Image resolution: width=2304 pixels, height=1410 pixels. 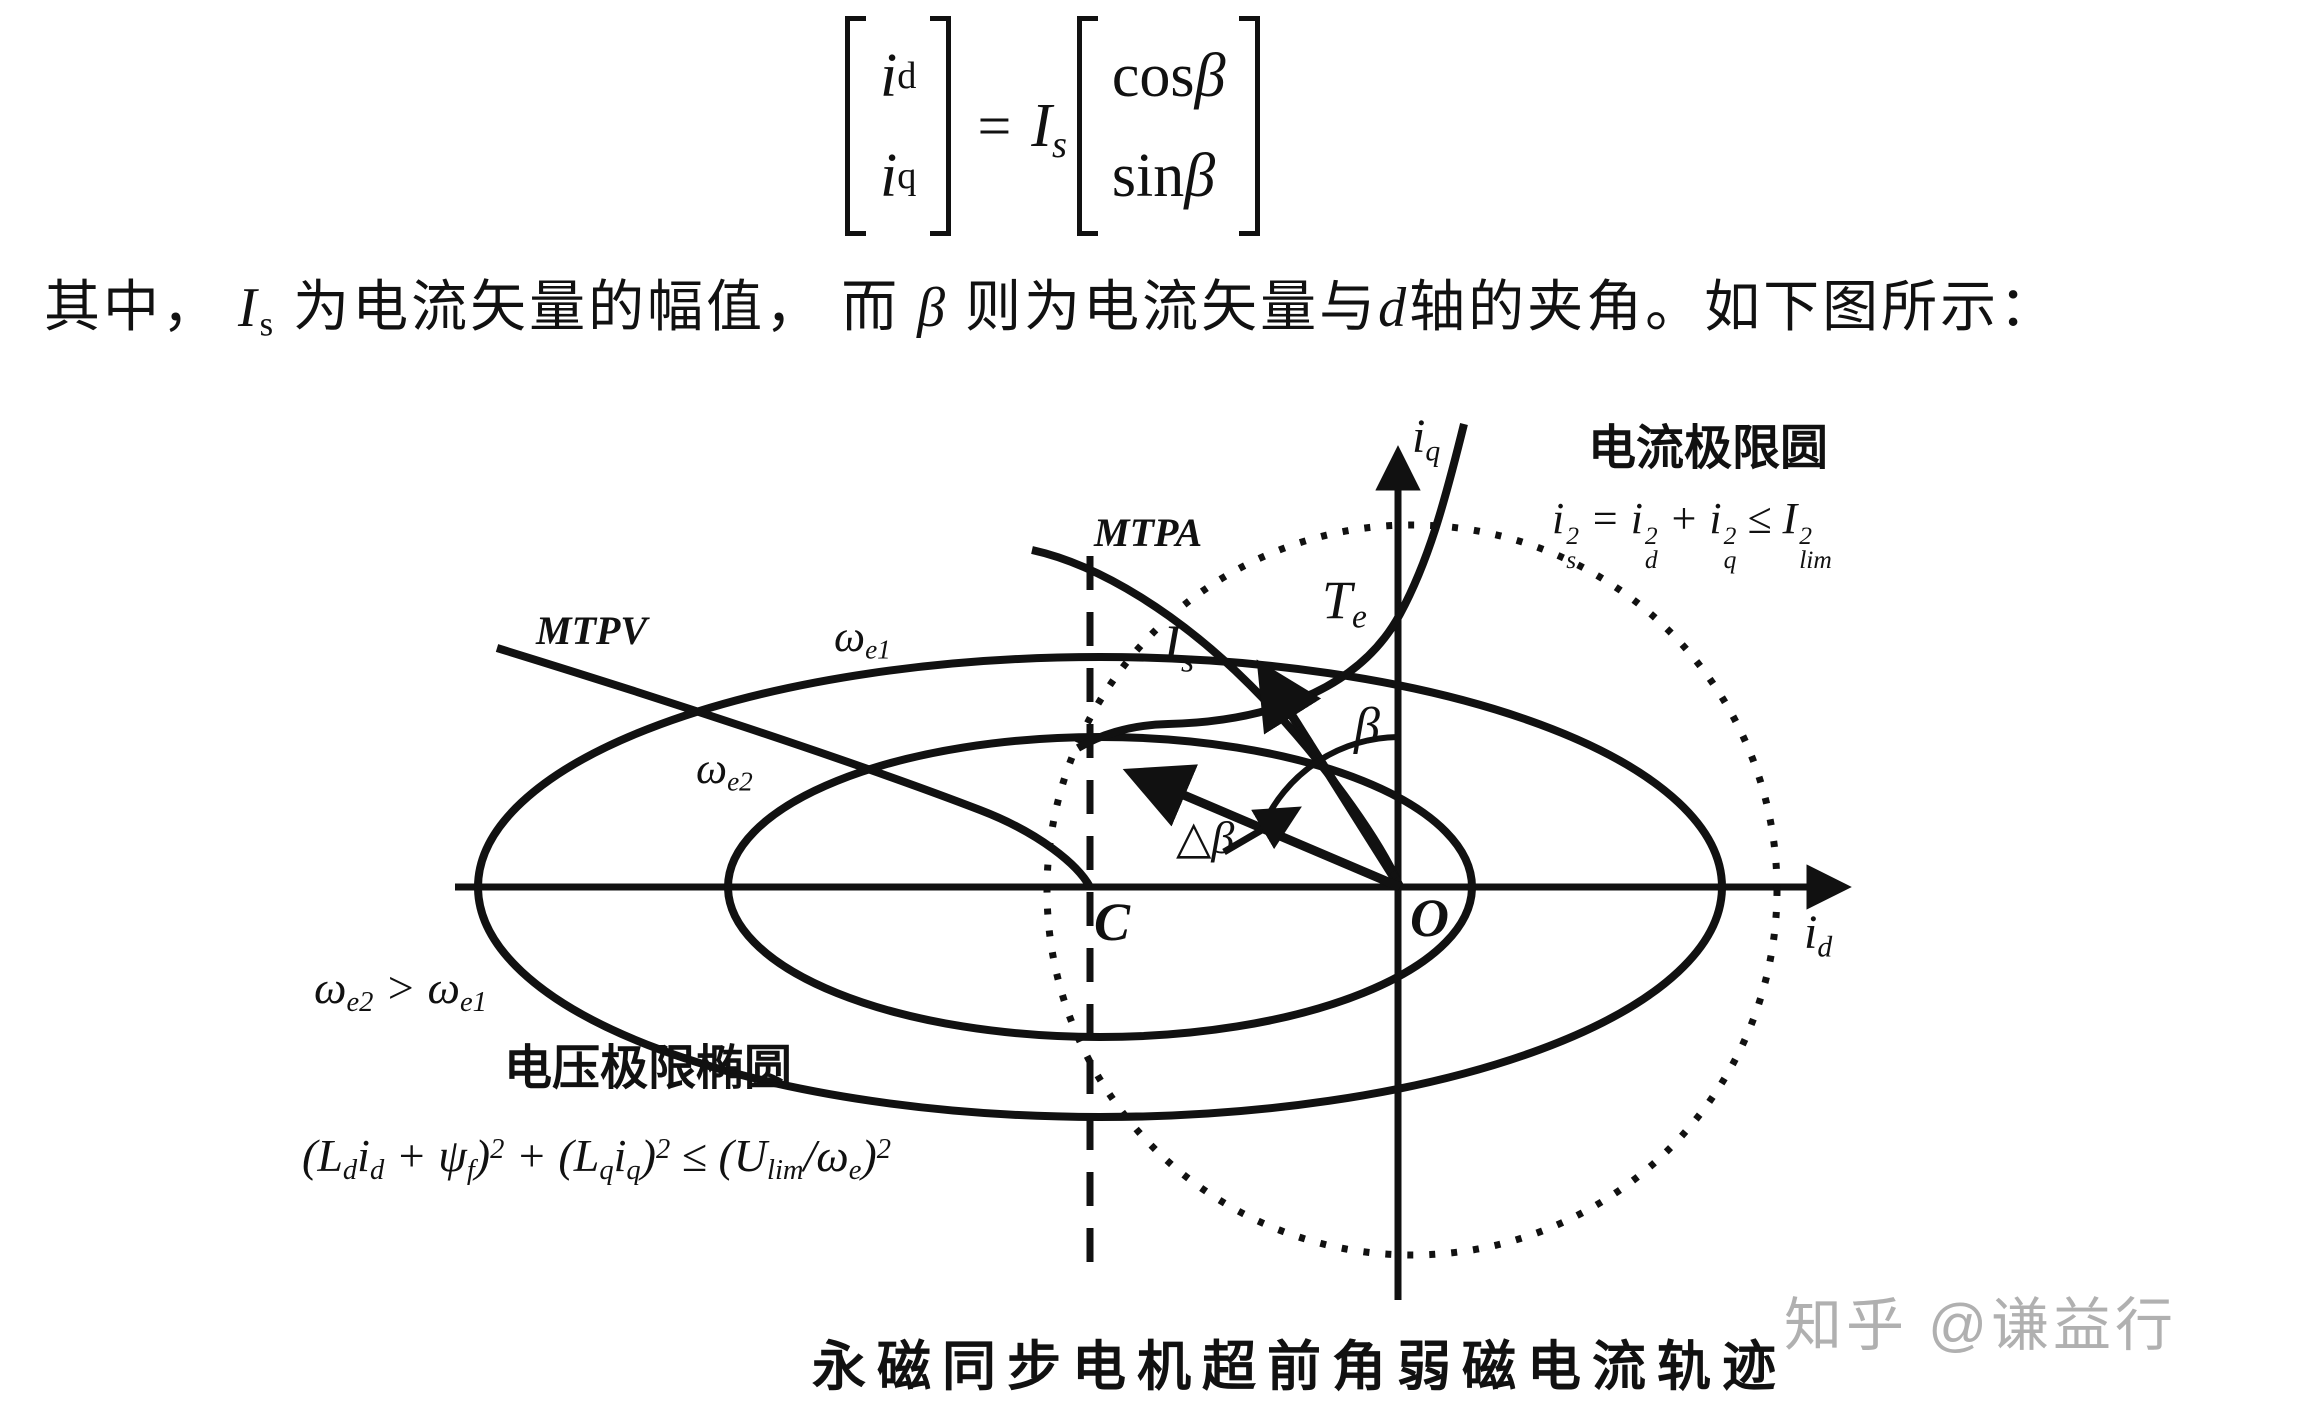 What do you see at coordinates (1168, 75) in the screenshot?
I see `matrix-cell-cos: cos β` at bounding box center [1168, 75].